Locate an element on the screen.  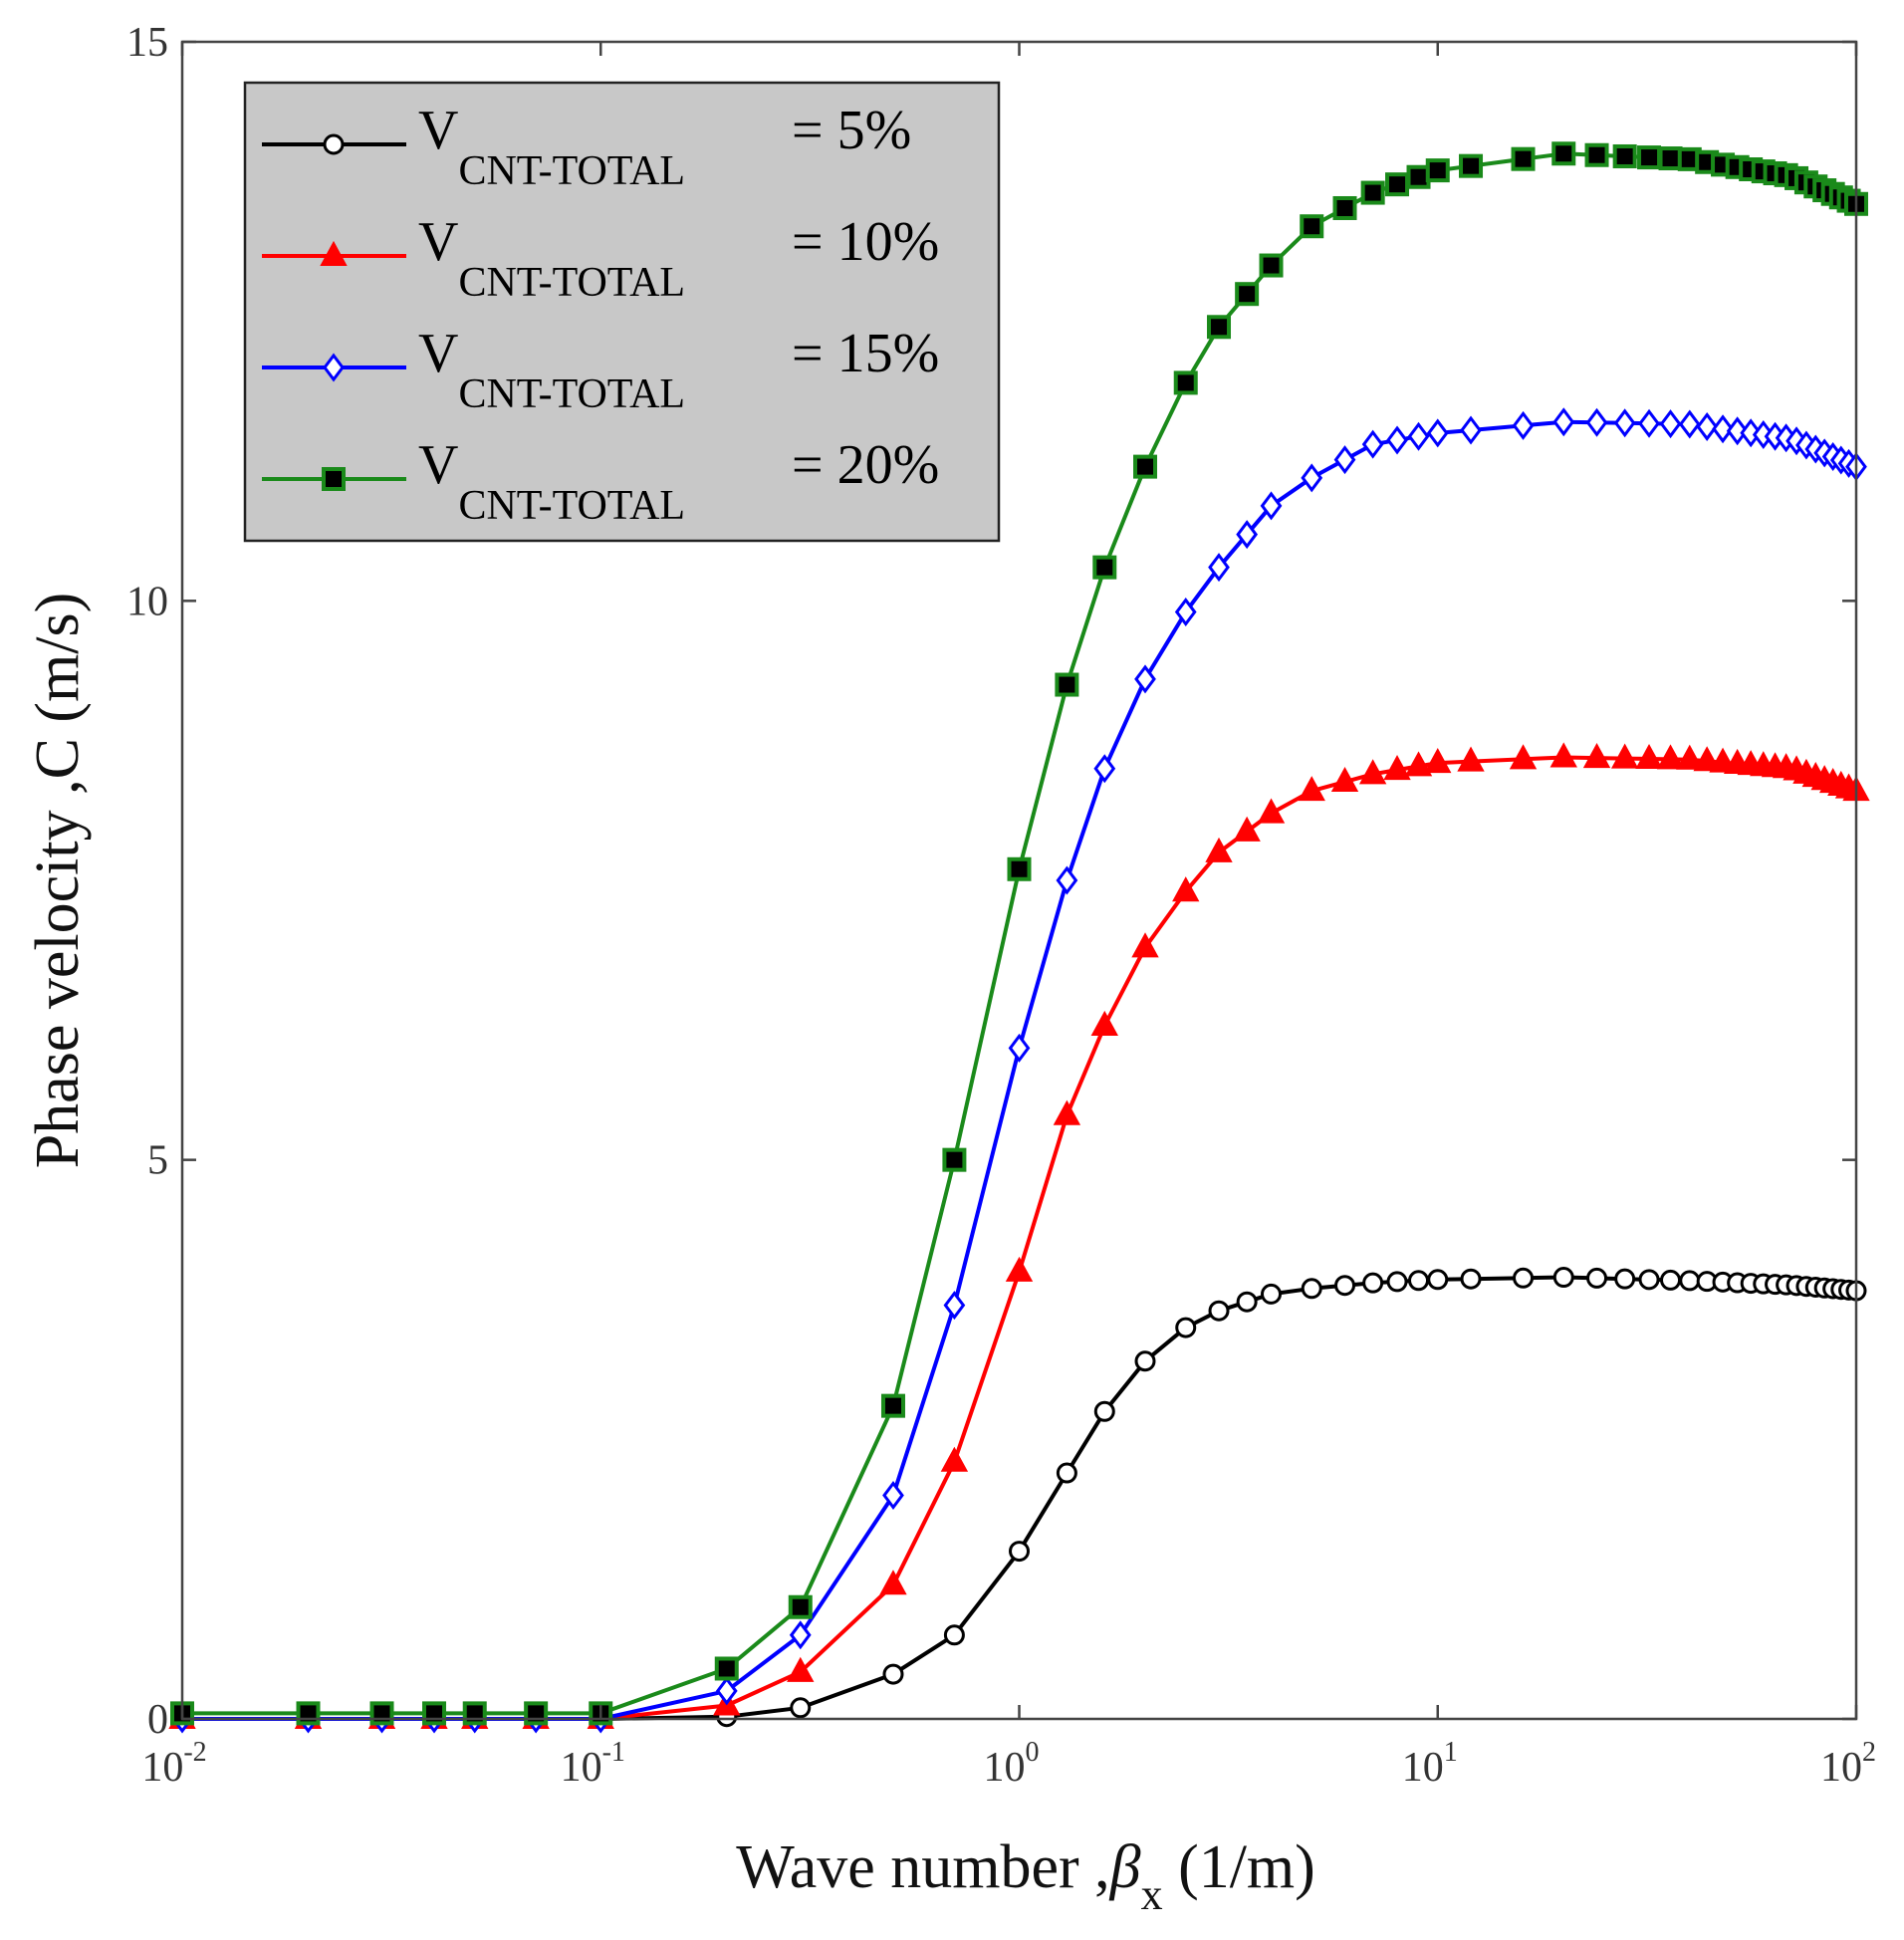
x-tick-label: 10⁰ is located at coordinates (1012, 1764).